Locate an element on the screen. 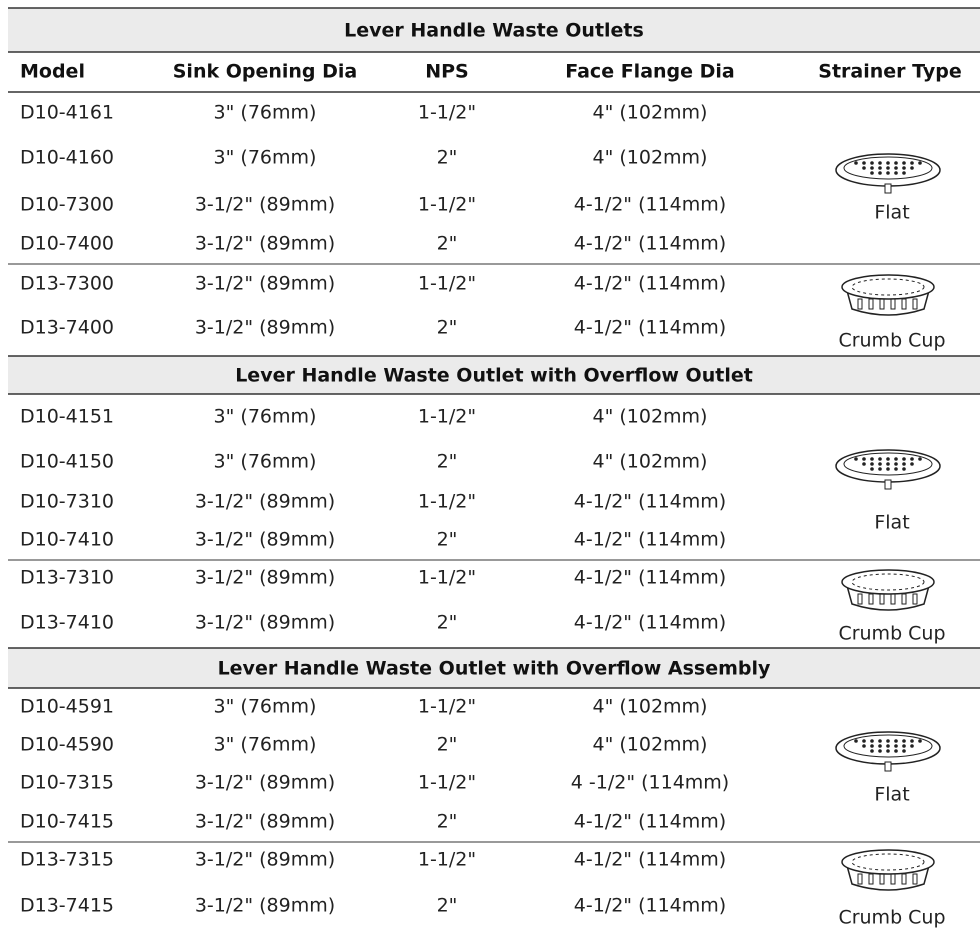 The width and height of the screenshot is (980, 930). cell: D10-7310 is located at coordinates (67, 502).